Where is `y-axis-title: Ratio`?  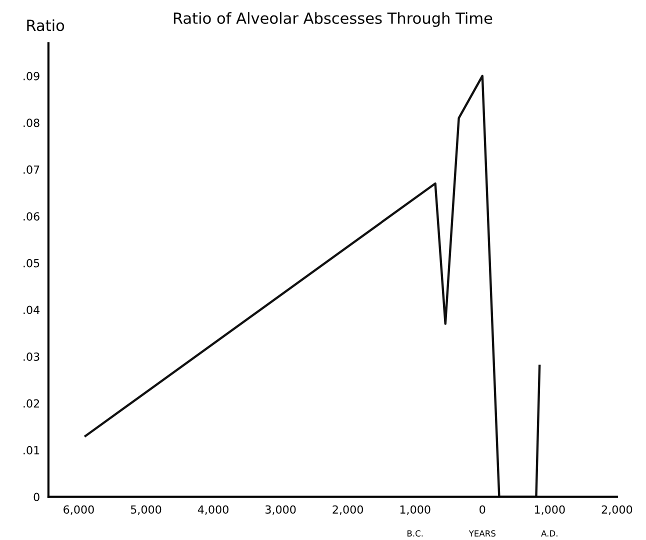 y-axis-title: Ratio is located at coordinates (45, 25).